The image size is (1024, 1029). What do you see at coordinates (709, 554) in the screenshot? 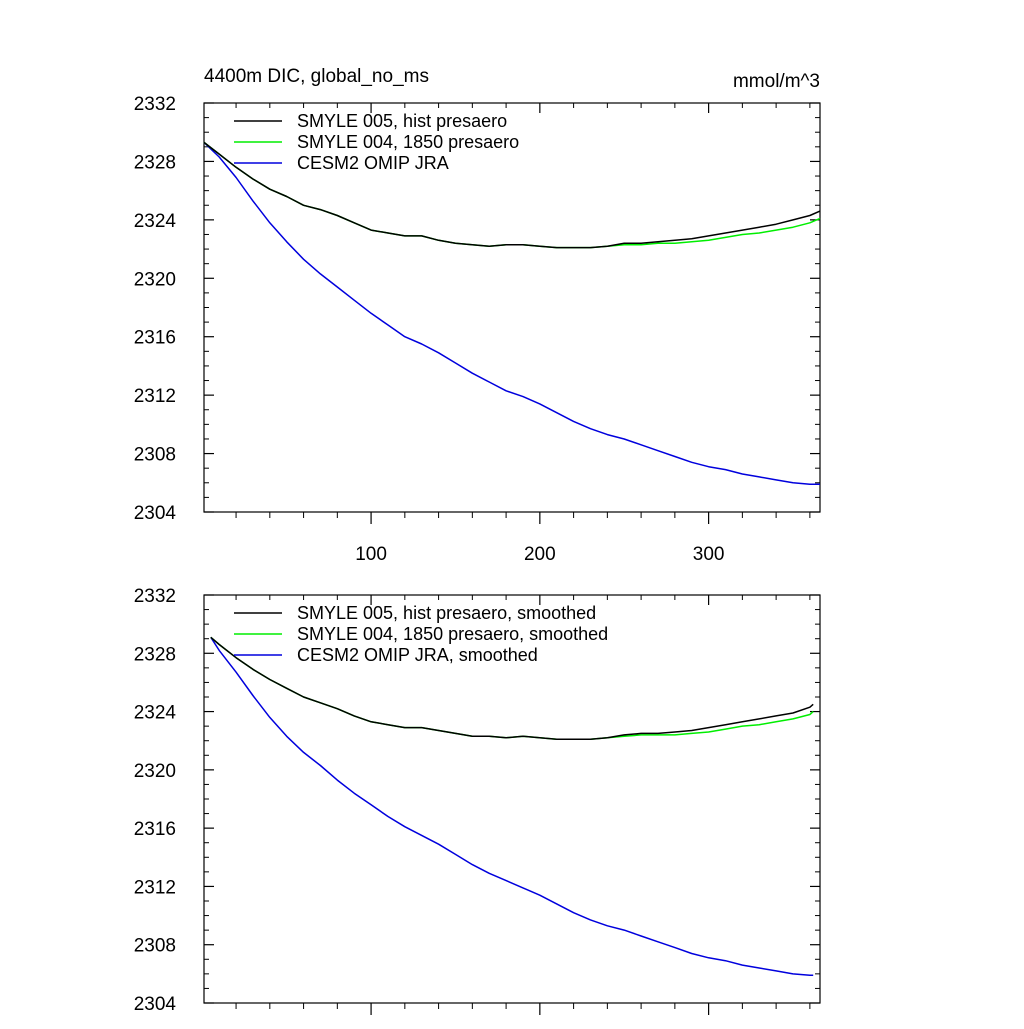
I see `x-tick-label: 300` at bounding box center [709, 554].